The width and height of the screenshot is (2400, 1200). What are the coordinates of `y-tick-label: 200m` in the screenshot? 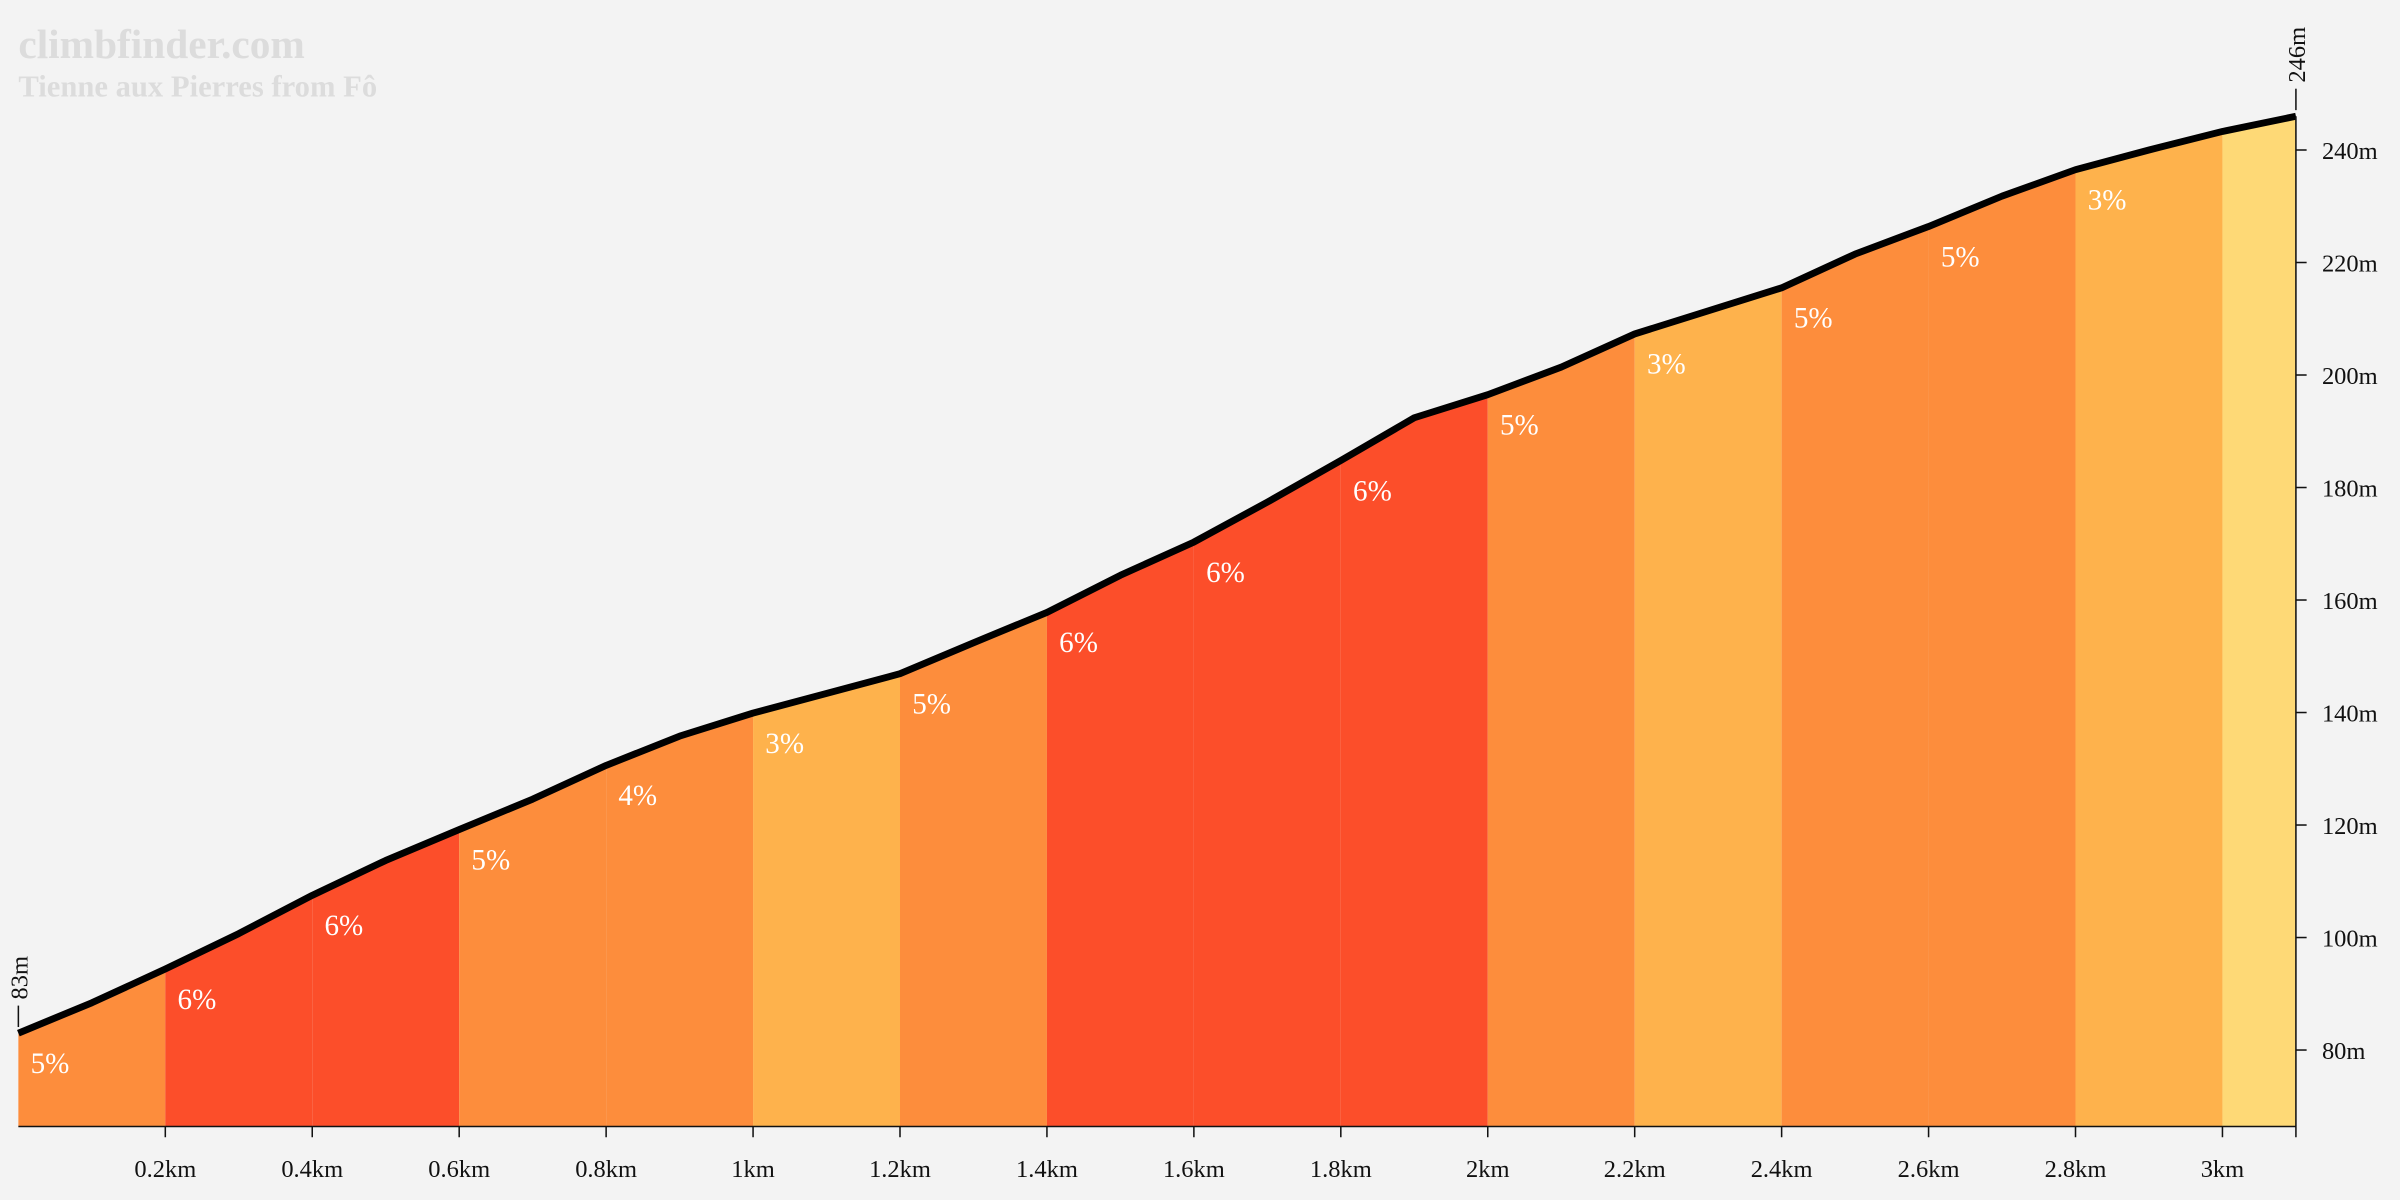 It's located at (2350, 376).